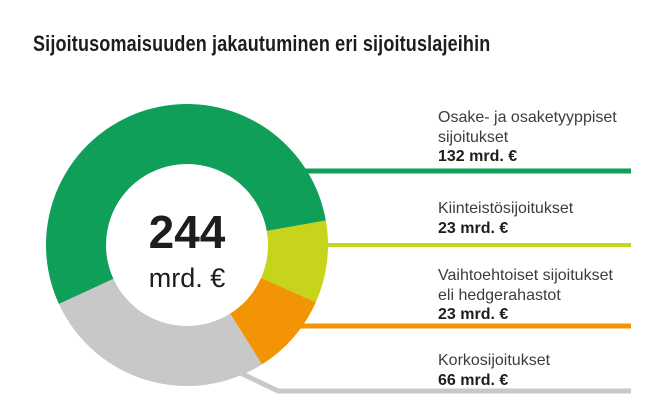 Image resolution: width=651 pixels, height=417 pixels. I want to click on legend-label: Vaihtoehtoiset sijoitukset, so click(525, 275).